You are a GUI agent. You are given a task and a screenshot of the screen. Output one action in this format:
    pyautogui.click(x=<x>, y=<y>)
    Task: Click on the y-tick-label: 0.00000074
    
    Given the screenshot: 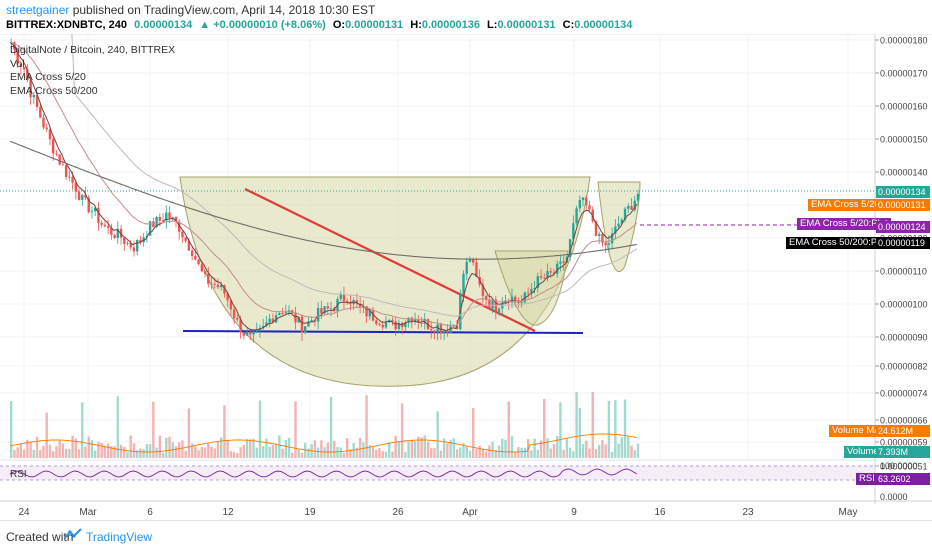 What is the action you would take?
    pyautogui.click(x=904, y=394)
    